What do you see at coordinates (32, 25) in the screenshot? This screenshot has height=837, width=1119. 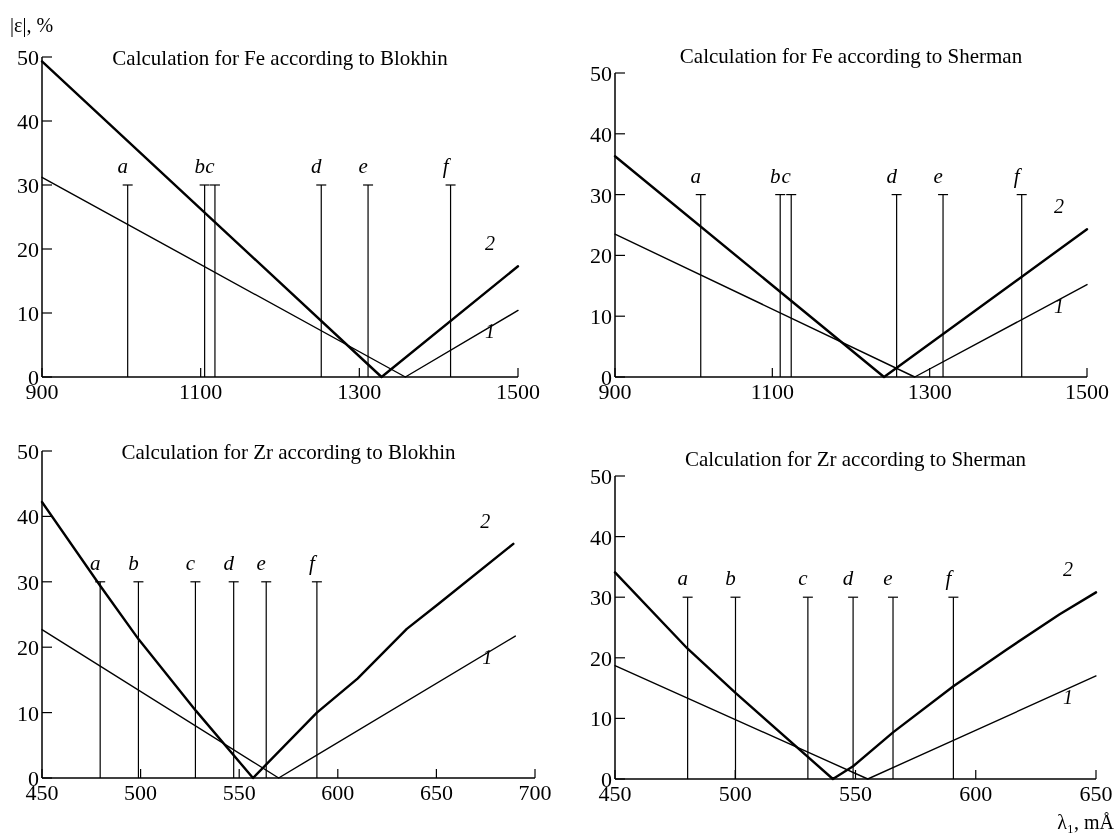 I see `y-axis-title: |ε|, %` at bounding box center [32, 25].